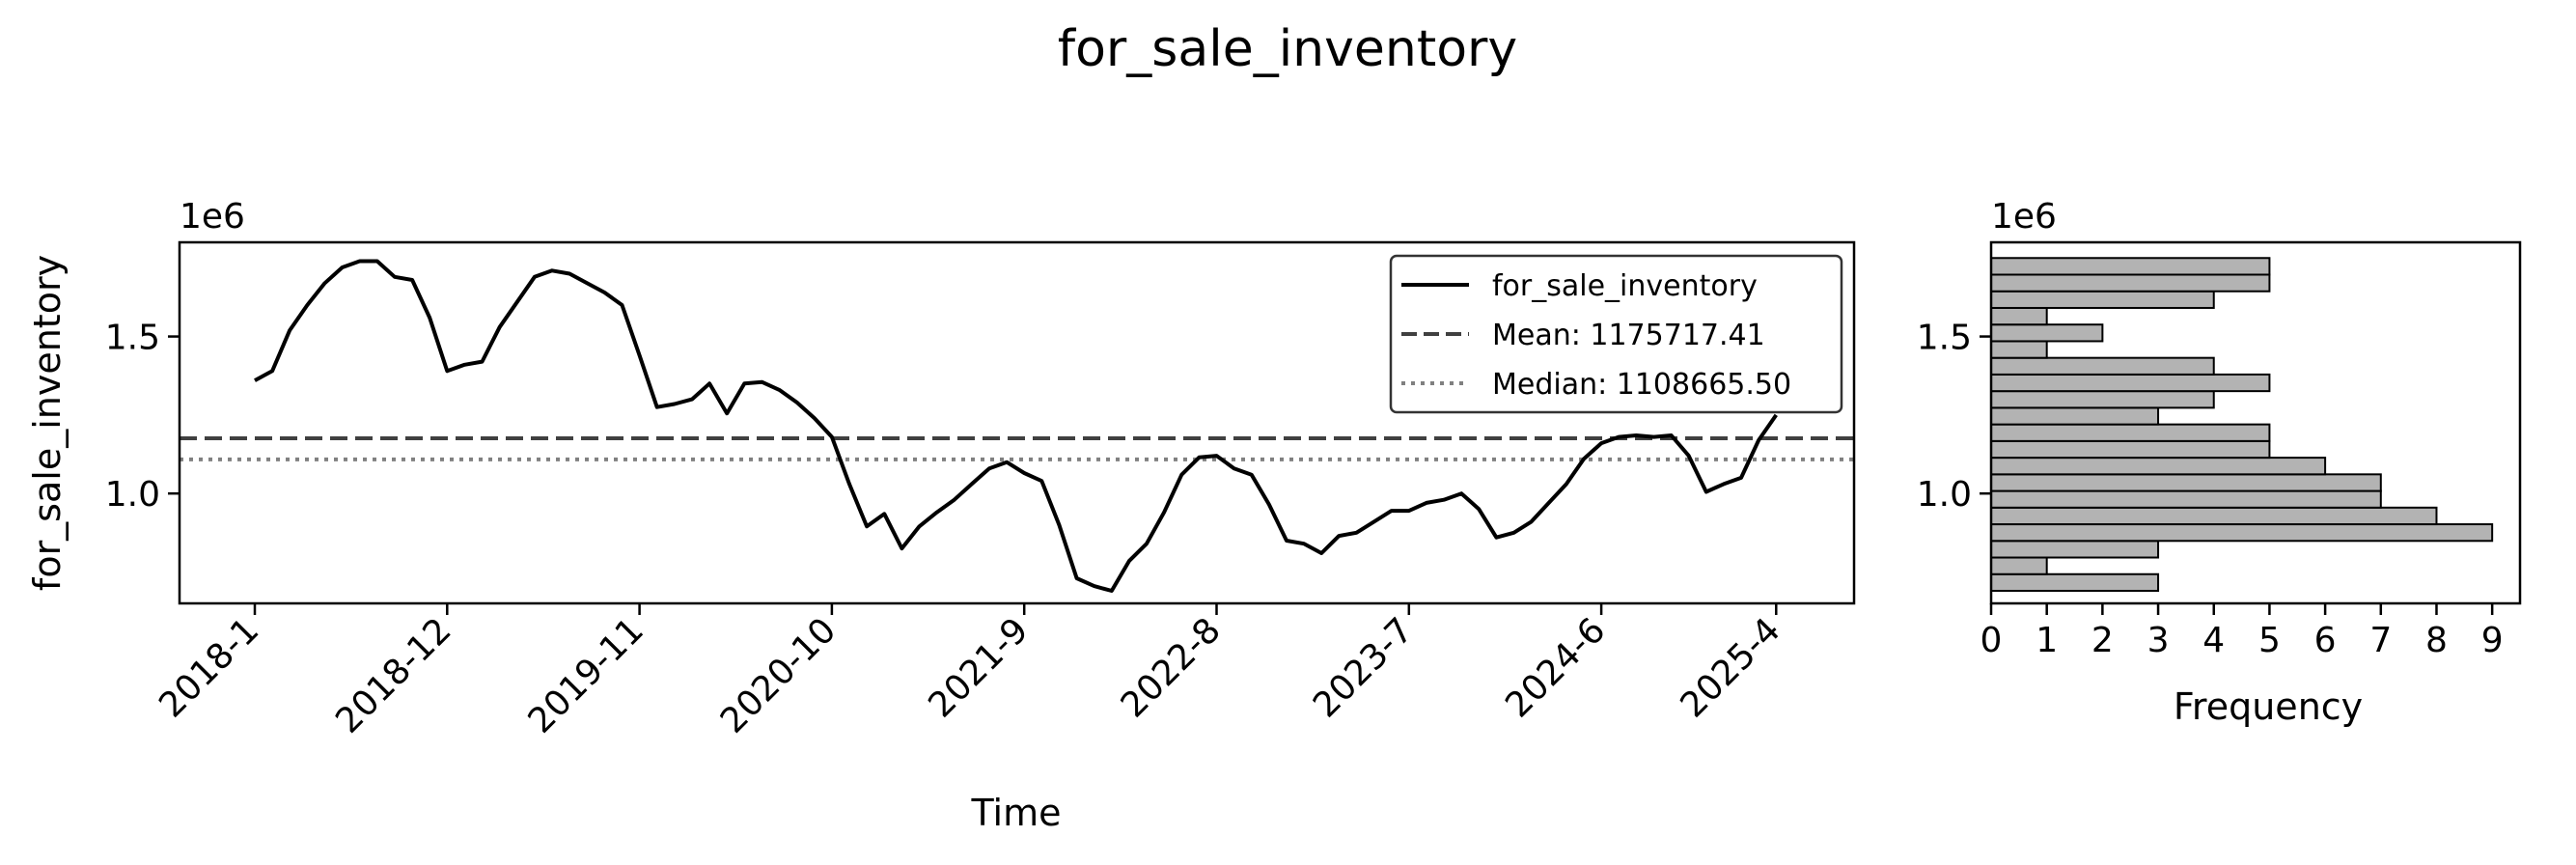 The image size is (2576, 865). What do you see at coordinates (47, 423) in the screenshot?
I see `time-series-y-axis-label: for_sale_inventory` at bounding box center [47, 423].